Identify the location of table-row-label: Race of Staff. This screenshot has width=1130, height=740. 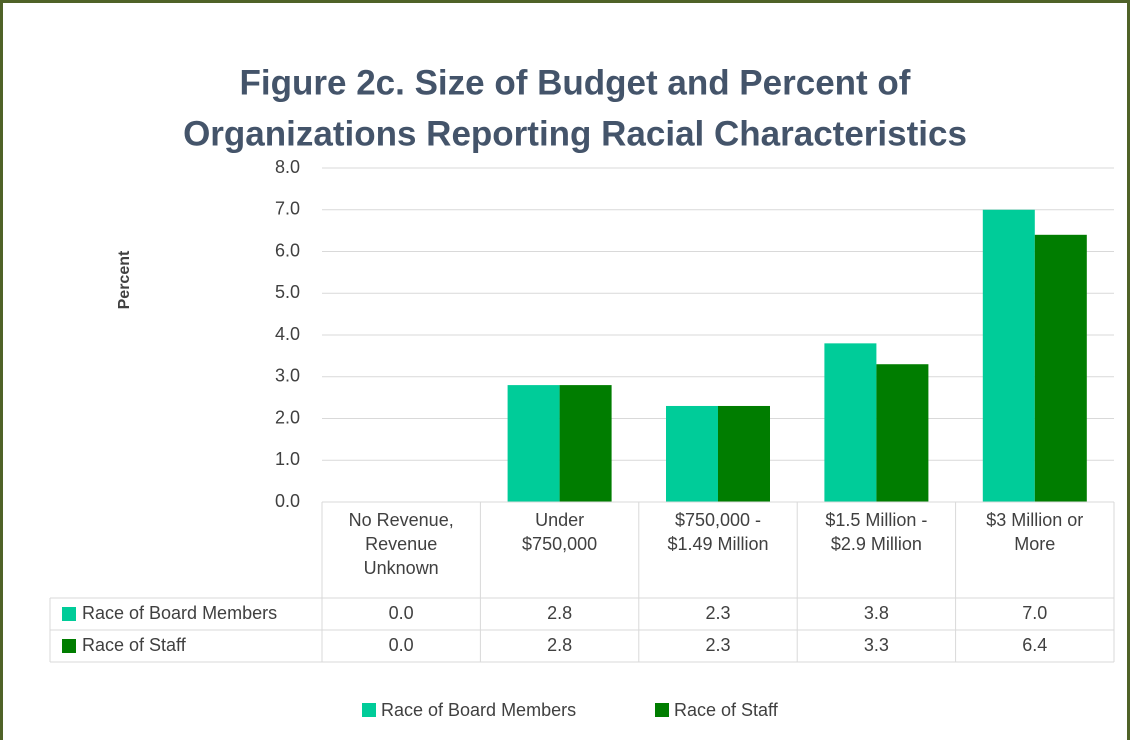
(134, 645).